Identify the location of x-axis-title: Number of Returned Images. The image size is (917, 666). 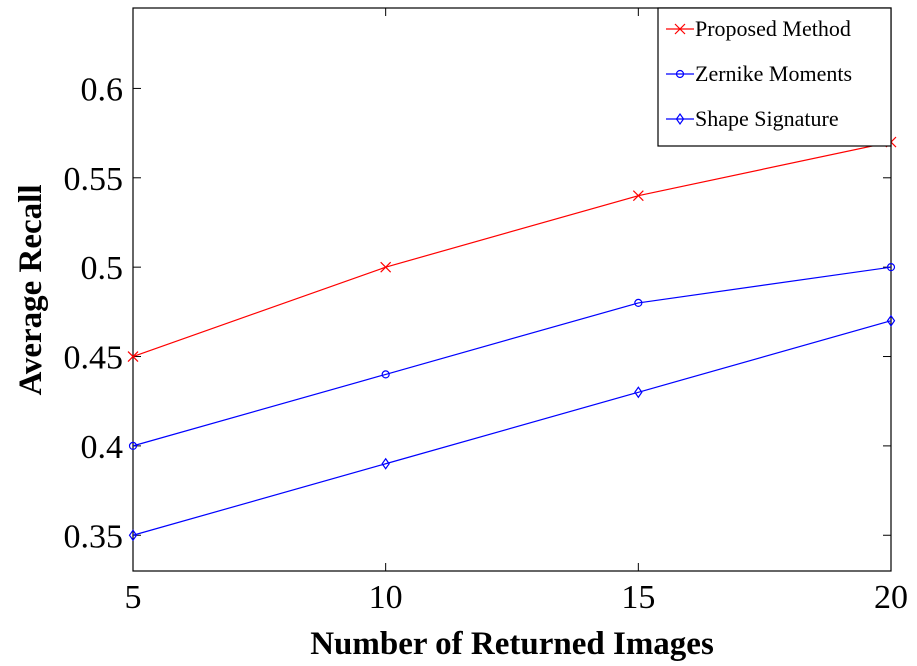
(512, 644).